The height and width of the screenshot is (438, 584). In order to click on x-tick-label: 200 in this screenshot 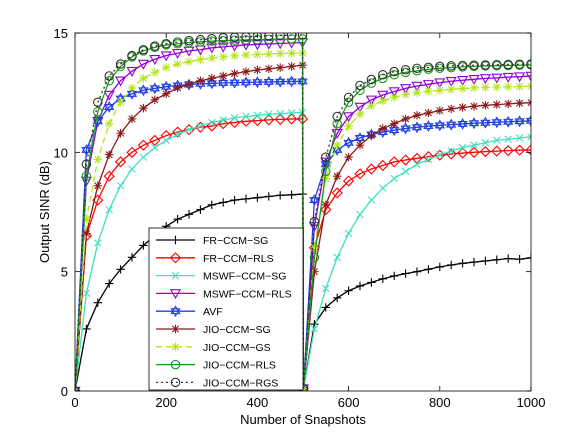, I will do `click(166, 402)`.